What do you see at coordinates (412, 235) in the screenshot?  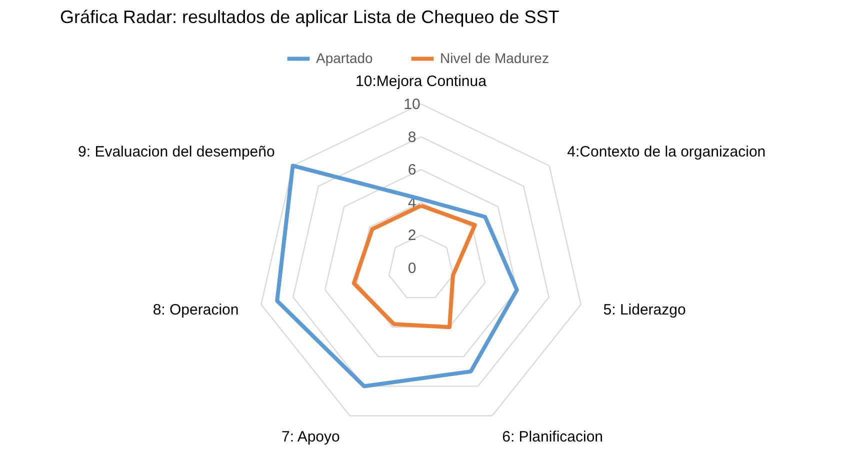 I see `y-tick-label: 2` at bounding box center [412, 235].